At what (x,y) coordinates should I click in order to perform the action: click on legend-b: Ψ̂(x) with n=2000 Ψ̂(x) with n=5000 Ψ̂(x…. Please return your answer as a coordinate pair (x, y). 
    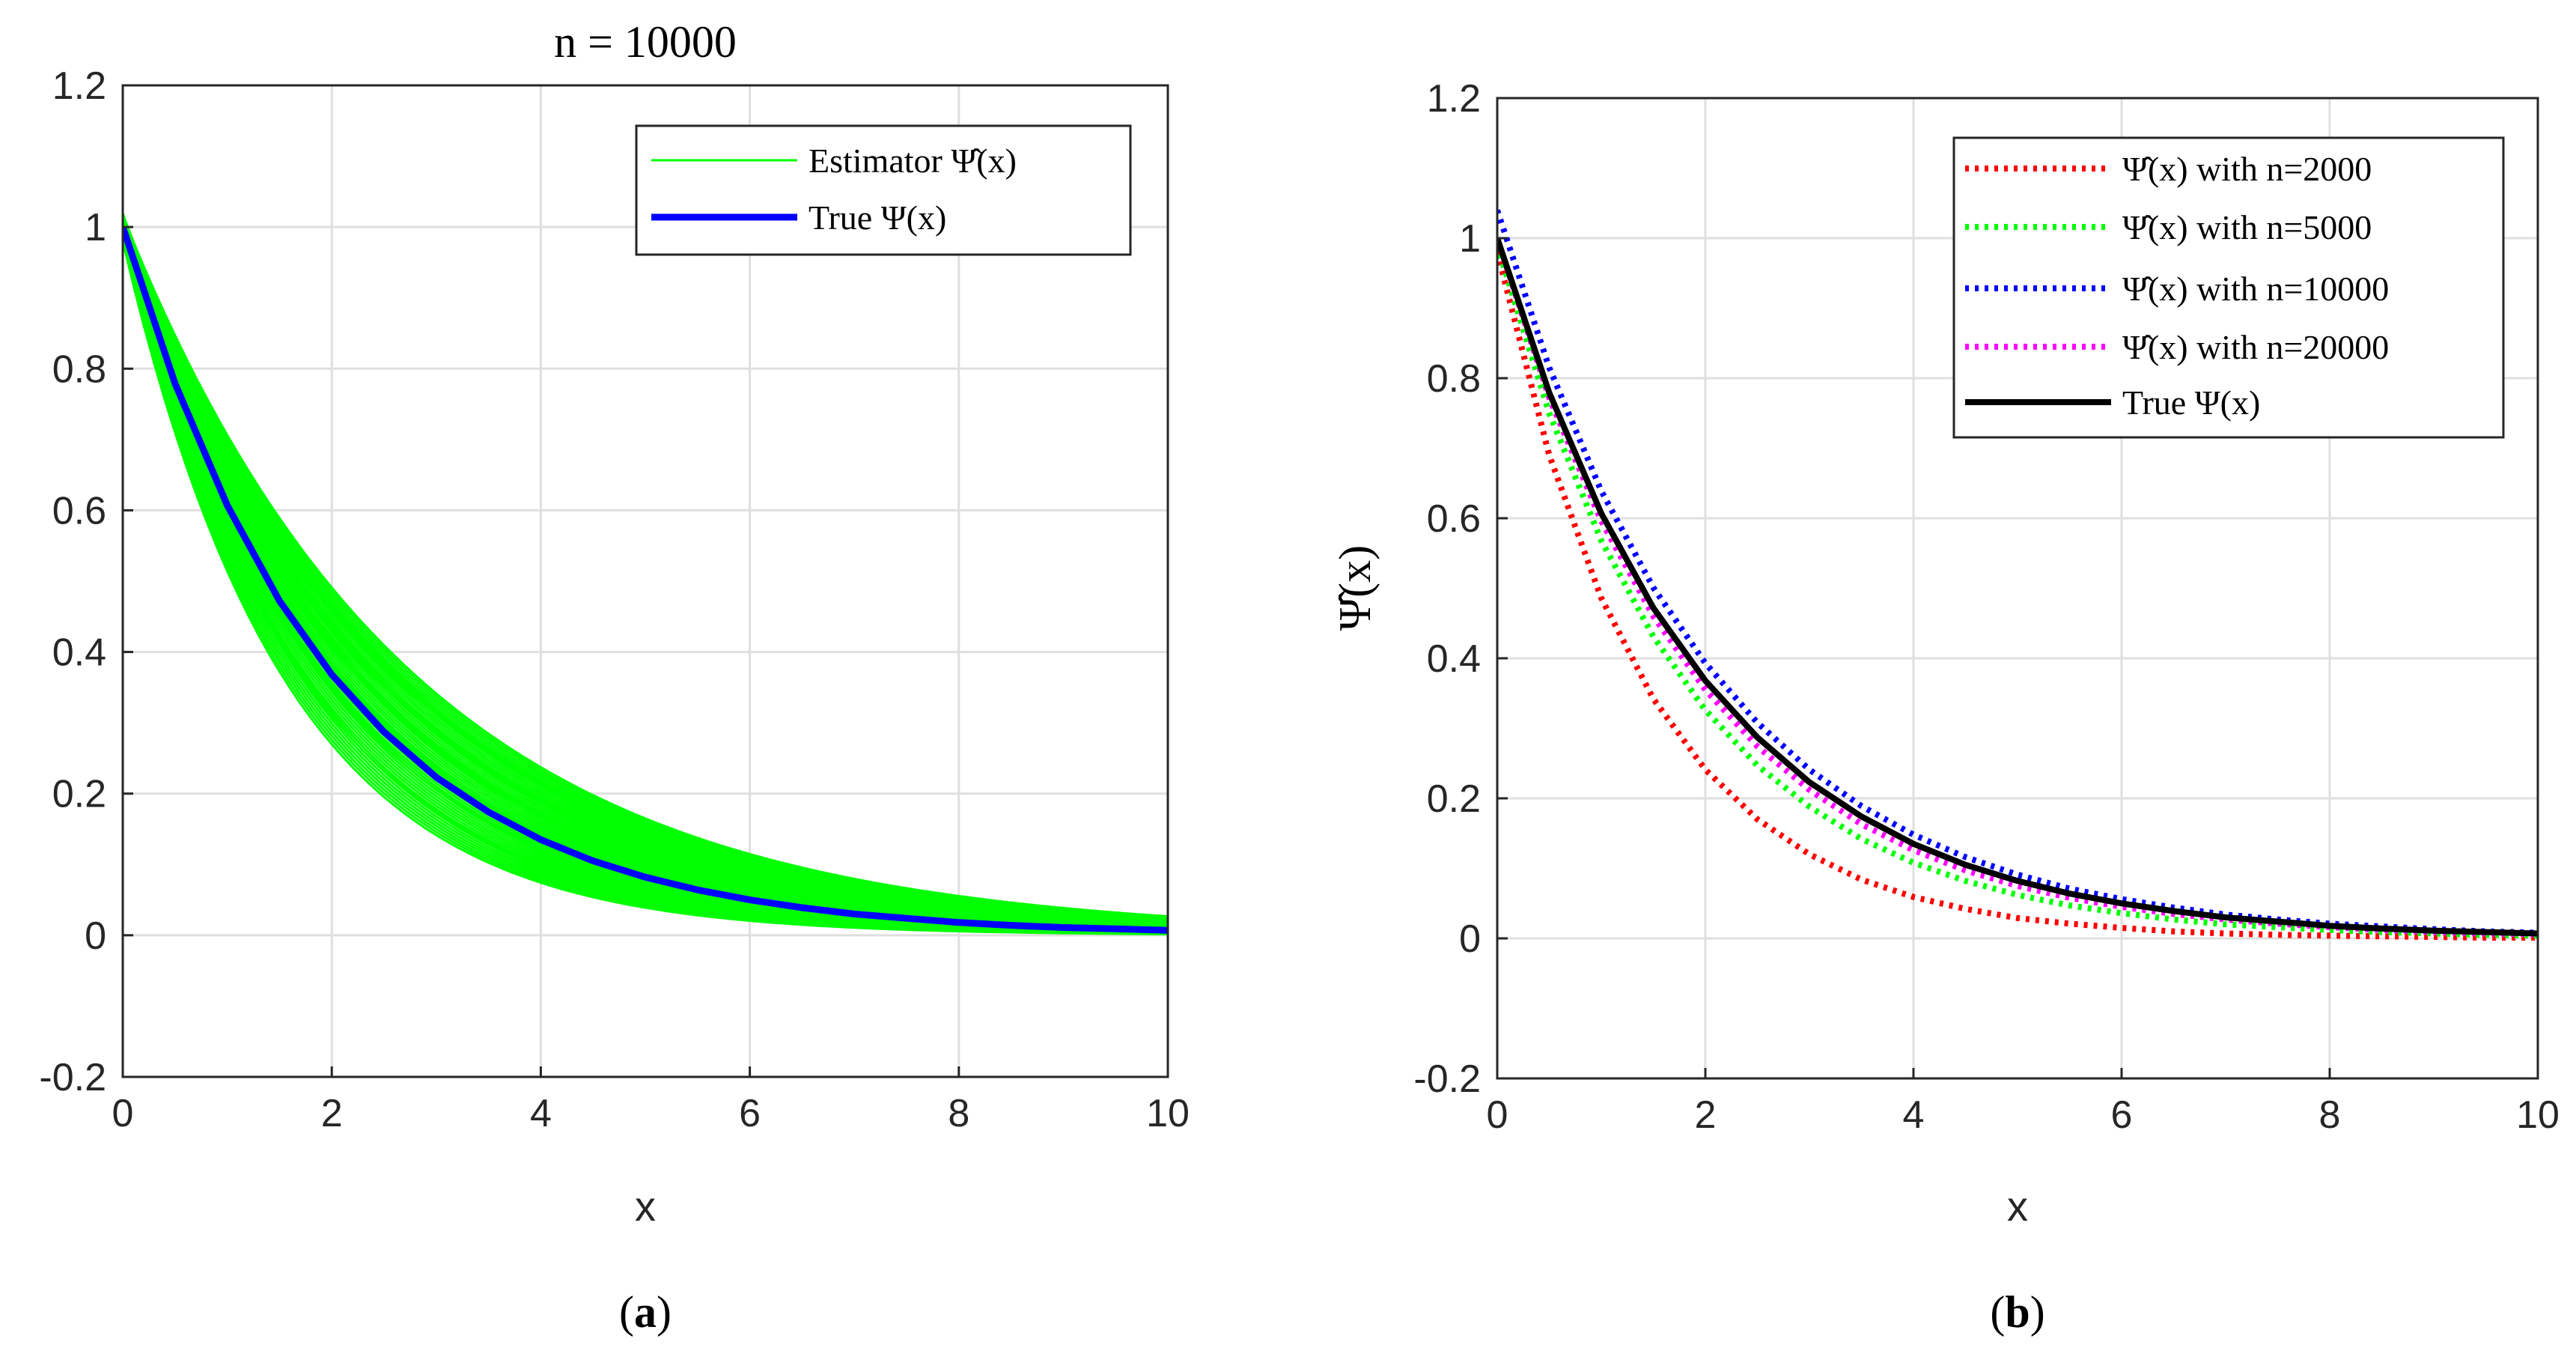
    Looking at the image, I should click on (2228, 287).